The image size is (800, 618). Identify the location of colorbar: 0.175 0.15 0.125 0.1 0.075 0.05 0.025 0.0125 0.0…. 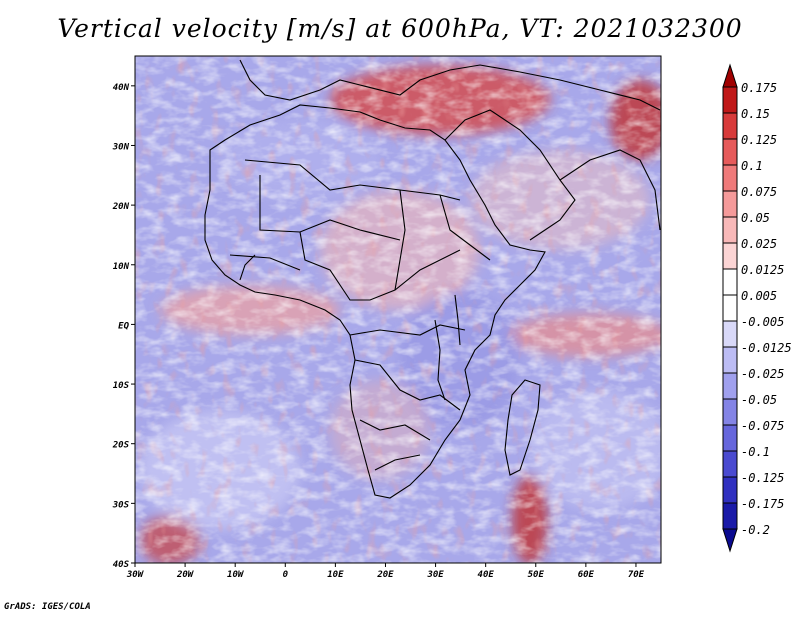
(757, 308).